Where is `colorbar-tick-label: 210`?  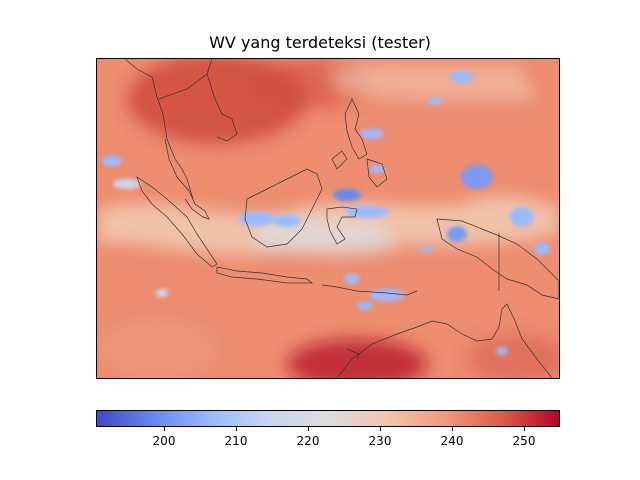
colorbar-tick-label: 210 is located at coordinates (236, 441).